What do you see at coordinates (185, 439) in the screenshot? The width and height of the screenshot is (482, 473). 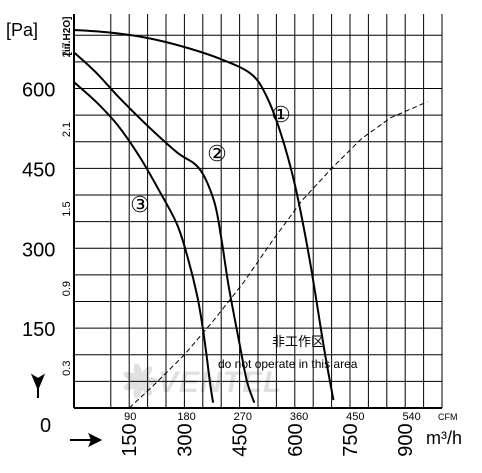 I see `x-tick-m3h: 300` at bounding box center [185, 439].